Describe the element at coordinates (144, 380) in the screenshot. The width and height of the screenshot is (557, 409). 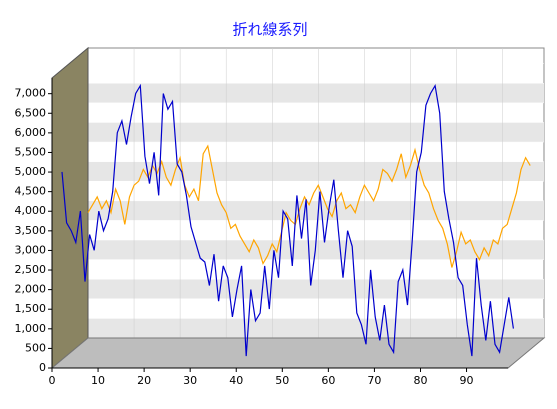
I see `x-tick-label: 20` at that location.